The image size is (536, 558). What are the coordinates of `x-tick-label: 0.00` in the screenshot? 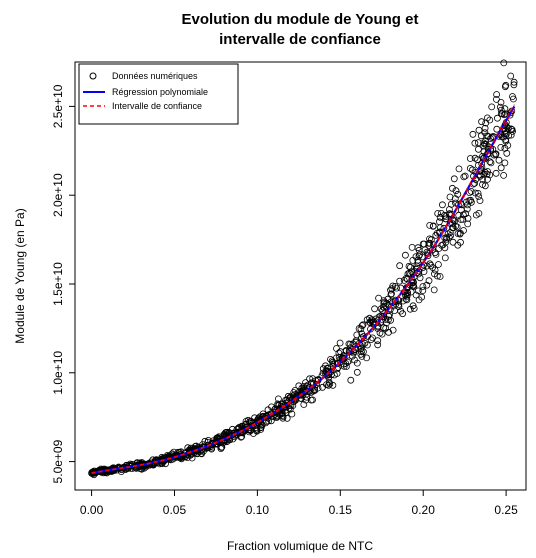 It's located at (92, 510).